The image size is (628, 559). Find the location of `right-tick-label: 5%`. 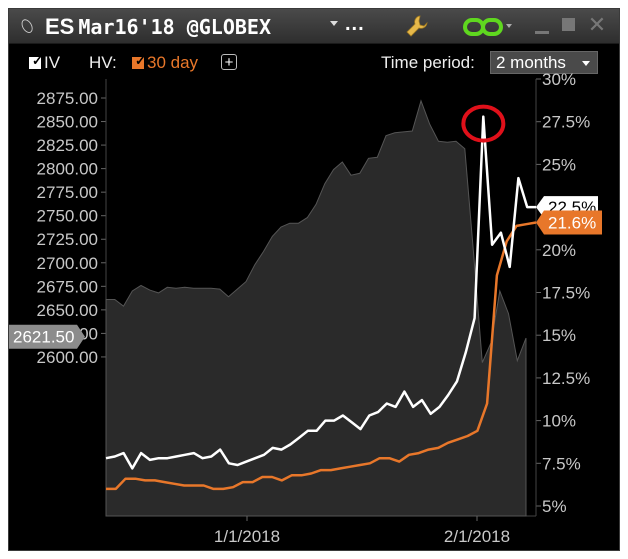

right-tick-label: 5% is located at coordinates (554, 506).